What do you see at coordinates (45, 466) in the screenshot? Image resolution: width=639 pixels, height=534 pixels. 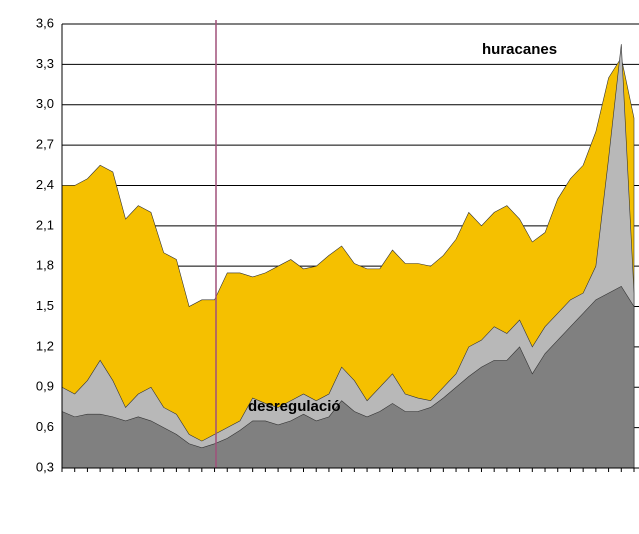 I see `y-tick-label: 0,3` at bounding box center [45, 466].